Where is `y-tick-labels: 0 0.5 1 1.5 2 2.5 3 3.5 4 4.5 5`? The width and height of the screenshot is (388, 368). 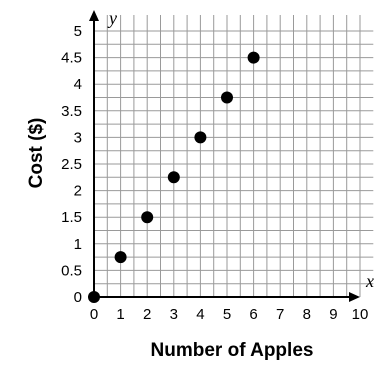 y-tick-labels: 0 0.5 1 1.5 2 2.5 3 3.5 4 4.5 5 is located at coordinates (71, 164).